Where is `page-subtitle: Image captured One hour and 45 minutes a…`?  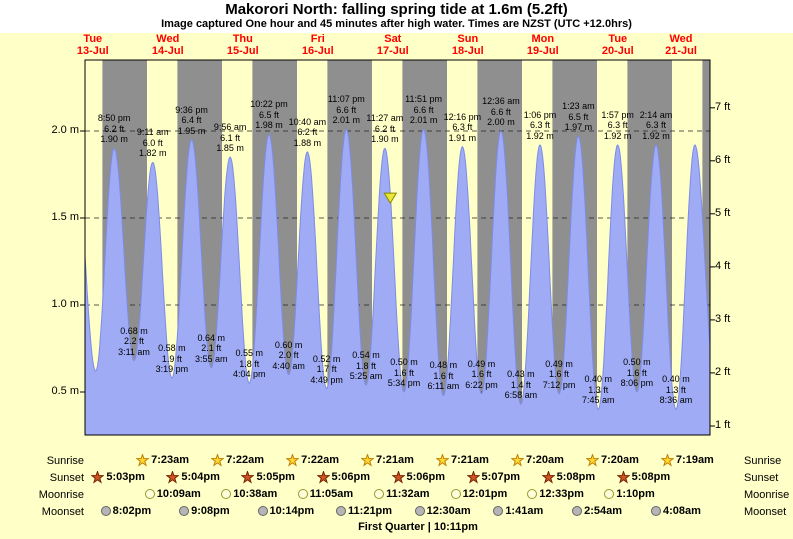 page-subtitle: Image captured One hour and 45 minutes a… is located at coordinates (396, 24).